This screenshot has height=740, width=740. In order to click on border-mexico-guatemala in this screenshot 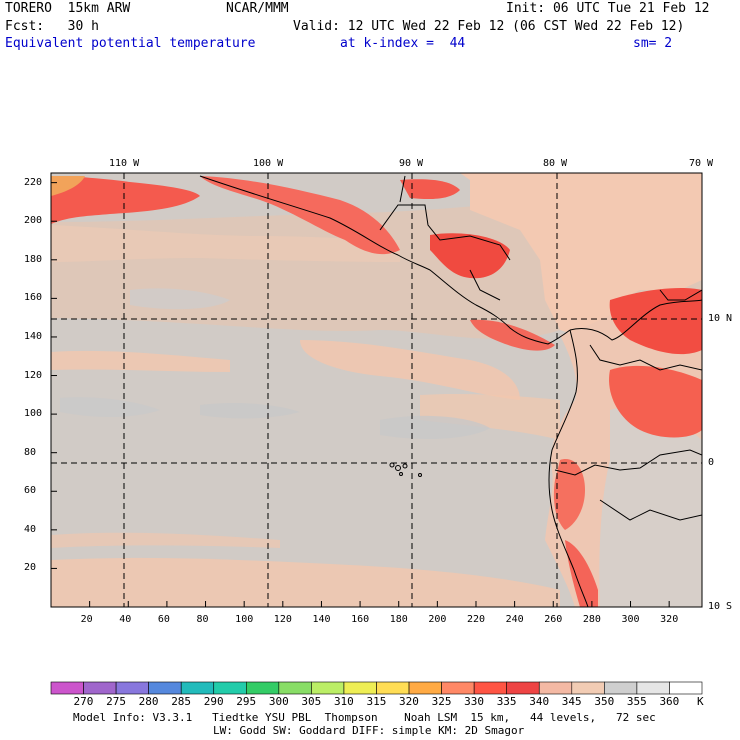, I will do `click(402, 189)`.